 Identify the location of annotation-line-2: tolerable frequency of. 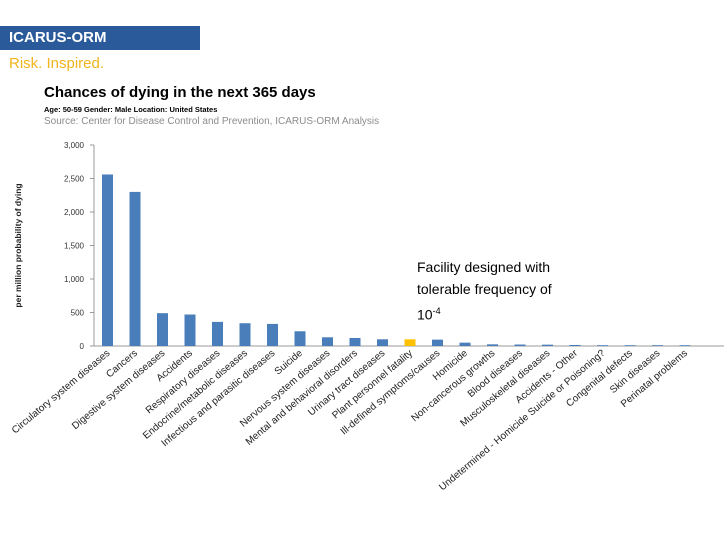
(484, 289).